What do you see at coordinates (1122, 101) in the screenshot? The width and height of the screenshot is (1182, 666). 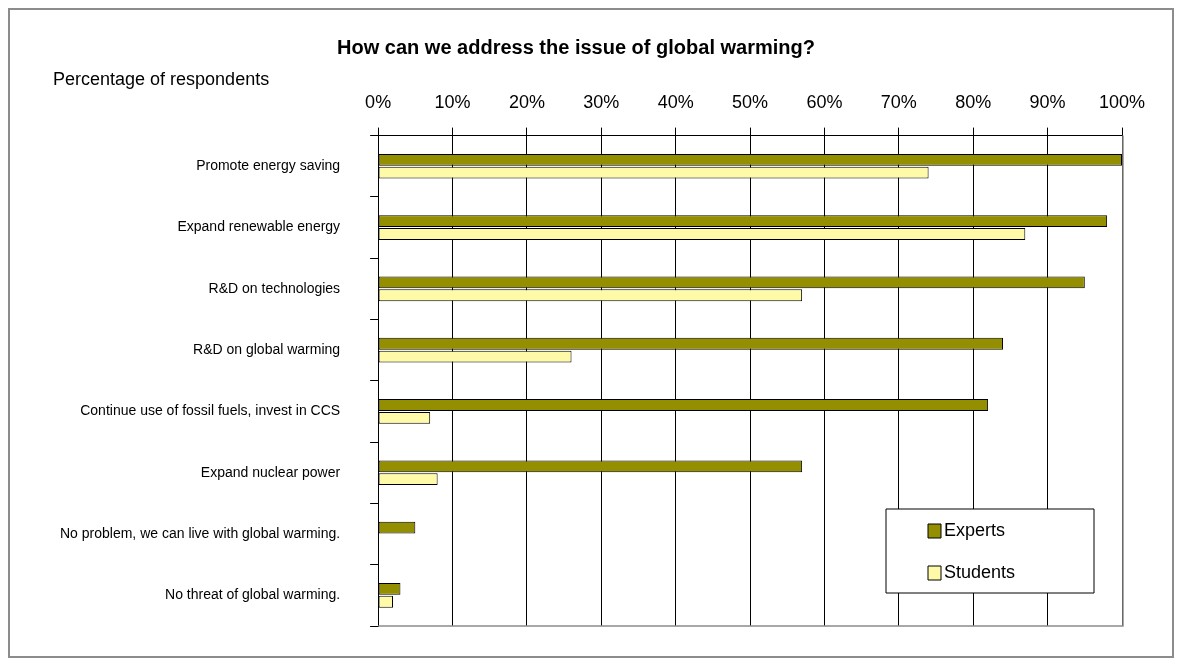 I see `x-tick-label: 100%` at bounding box center [1122, 101].